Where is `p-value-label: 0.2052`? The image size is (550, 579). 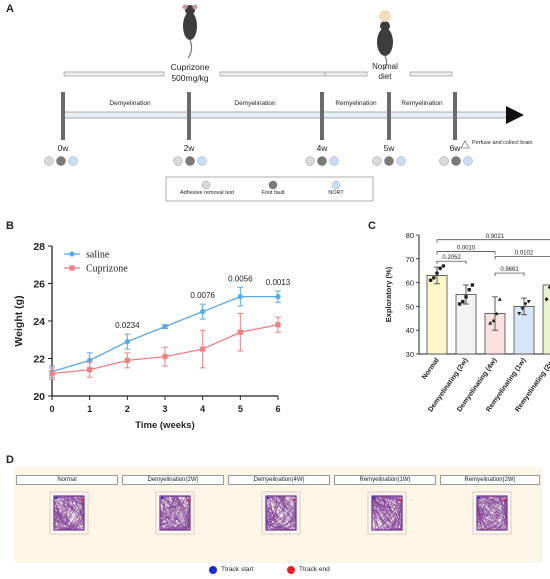
p-value-label: 0.2052 is located at coordinates (451, 258).